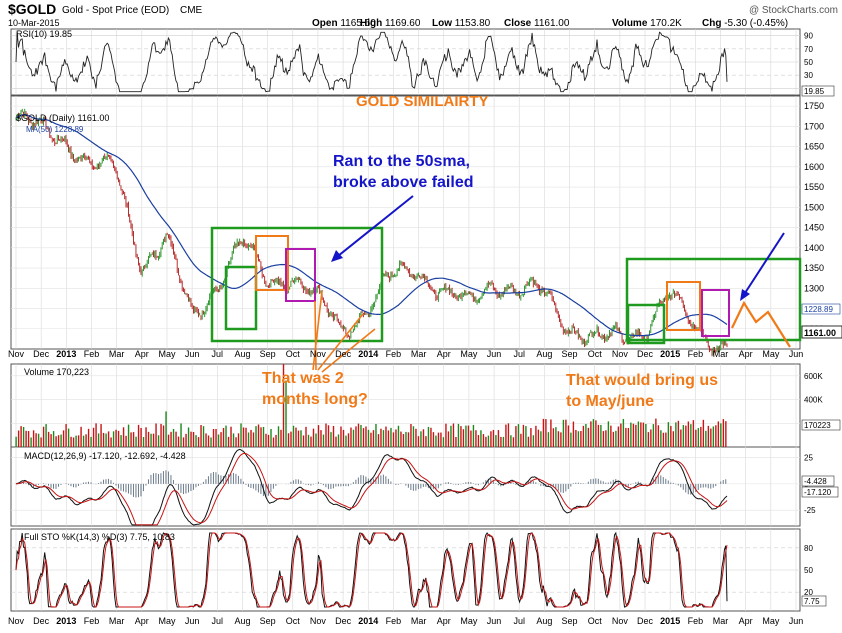 The width and height of the screenshot is (842, 633). Describe the element at coordinates (348, 350) in the screenshot. I see `orange-pointer-line` at that location.